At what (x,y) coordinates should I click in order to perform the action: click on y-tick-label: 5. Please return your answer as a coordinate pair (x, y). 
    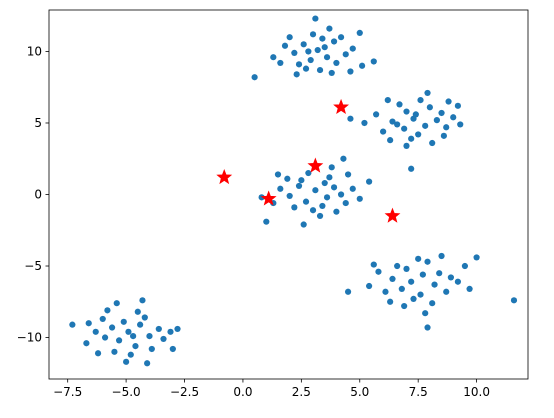
    Looking at the image, I should click on (38, 123).